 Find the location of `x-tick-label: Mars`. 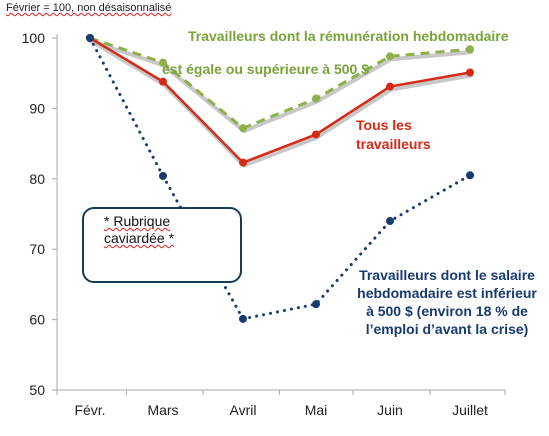

x-tick-label: Mars is located at coordinates (162, 410).